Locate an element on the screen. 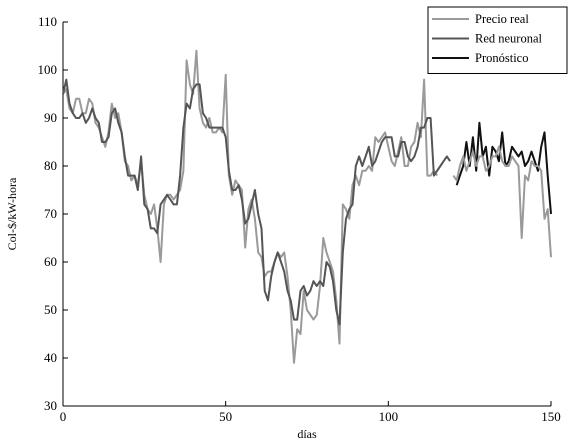 This screenshot has width=582, height=442. legend-label: Precio real is located at coordinates (502, 19).